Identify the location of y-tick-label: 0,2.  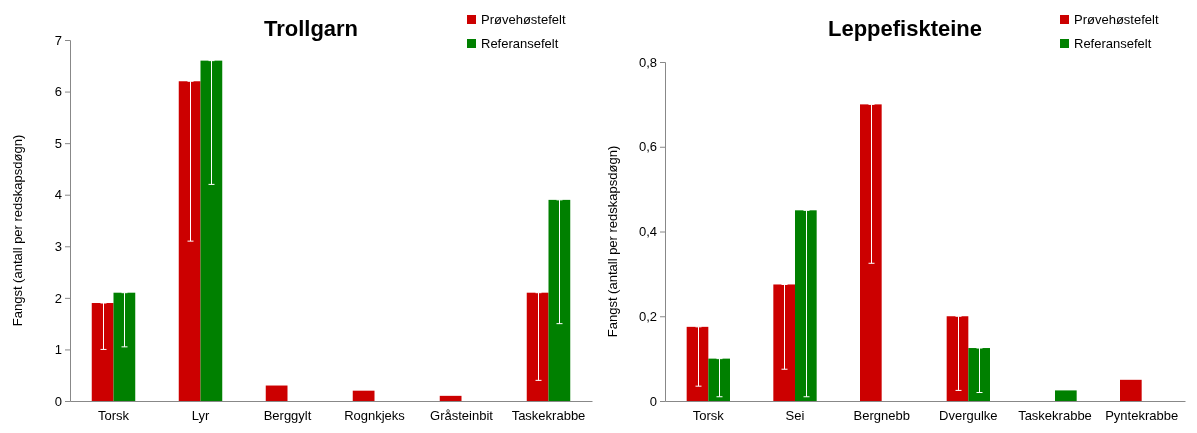
(647, 316).